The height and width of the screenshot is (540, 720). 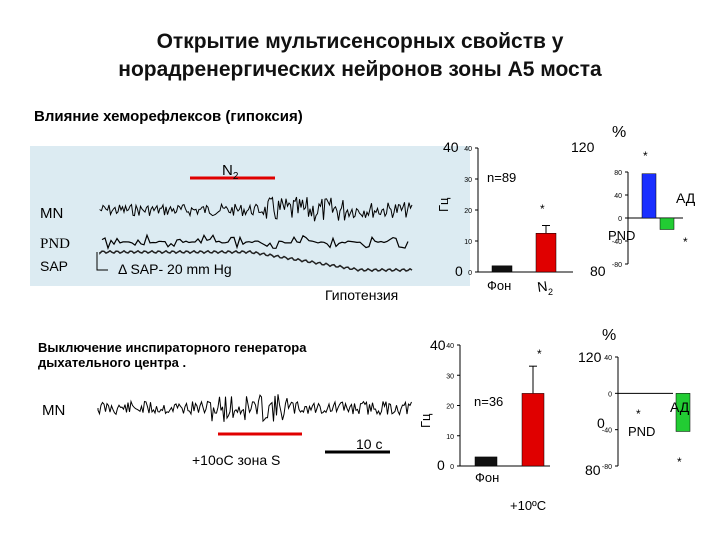 What do you see at coordinates (609, 335) in the screenshot?
I see `chart4-unit: %` at bounding box center [609, 335].